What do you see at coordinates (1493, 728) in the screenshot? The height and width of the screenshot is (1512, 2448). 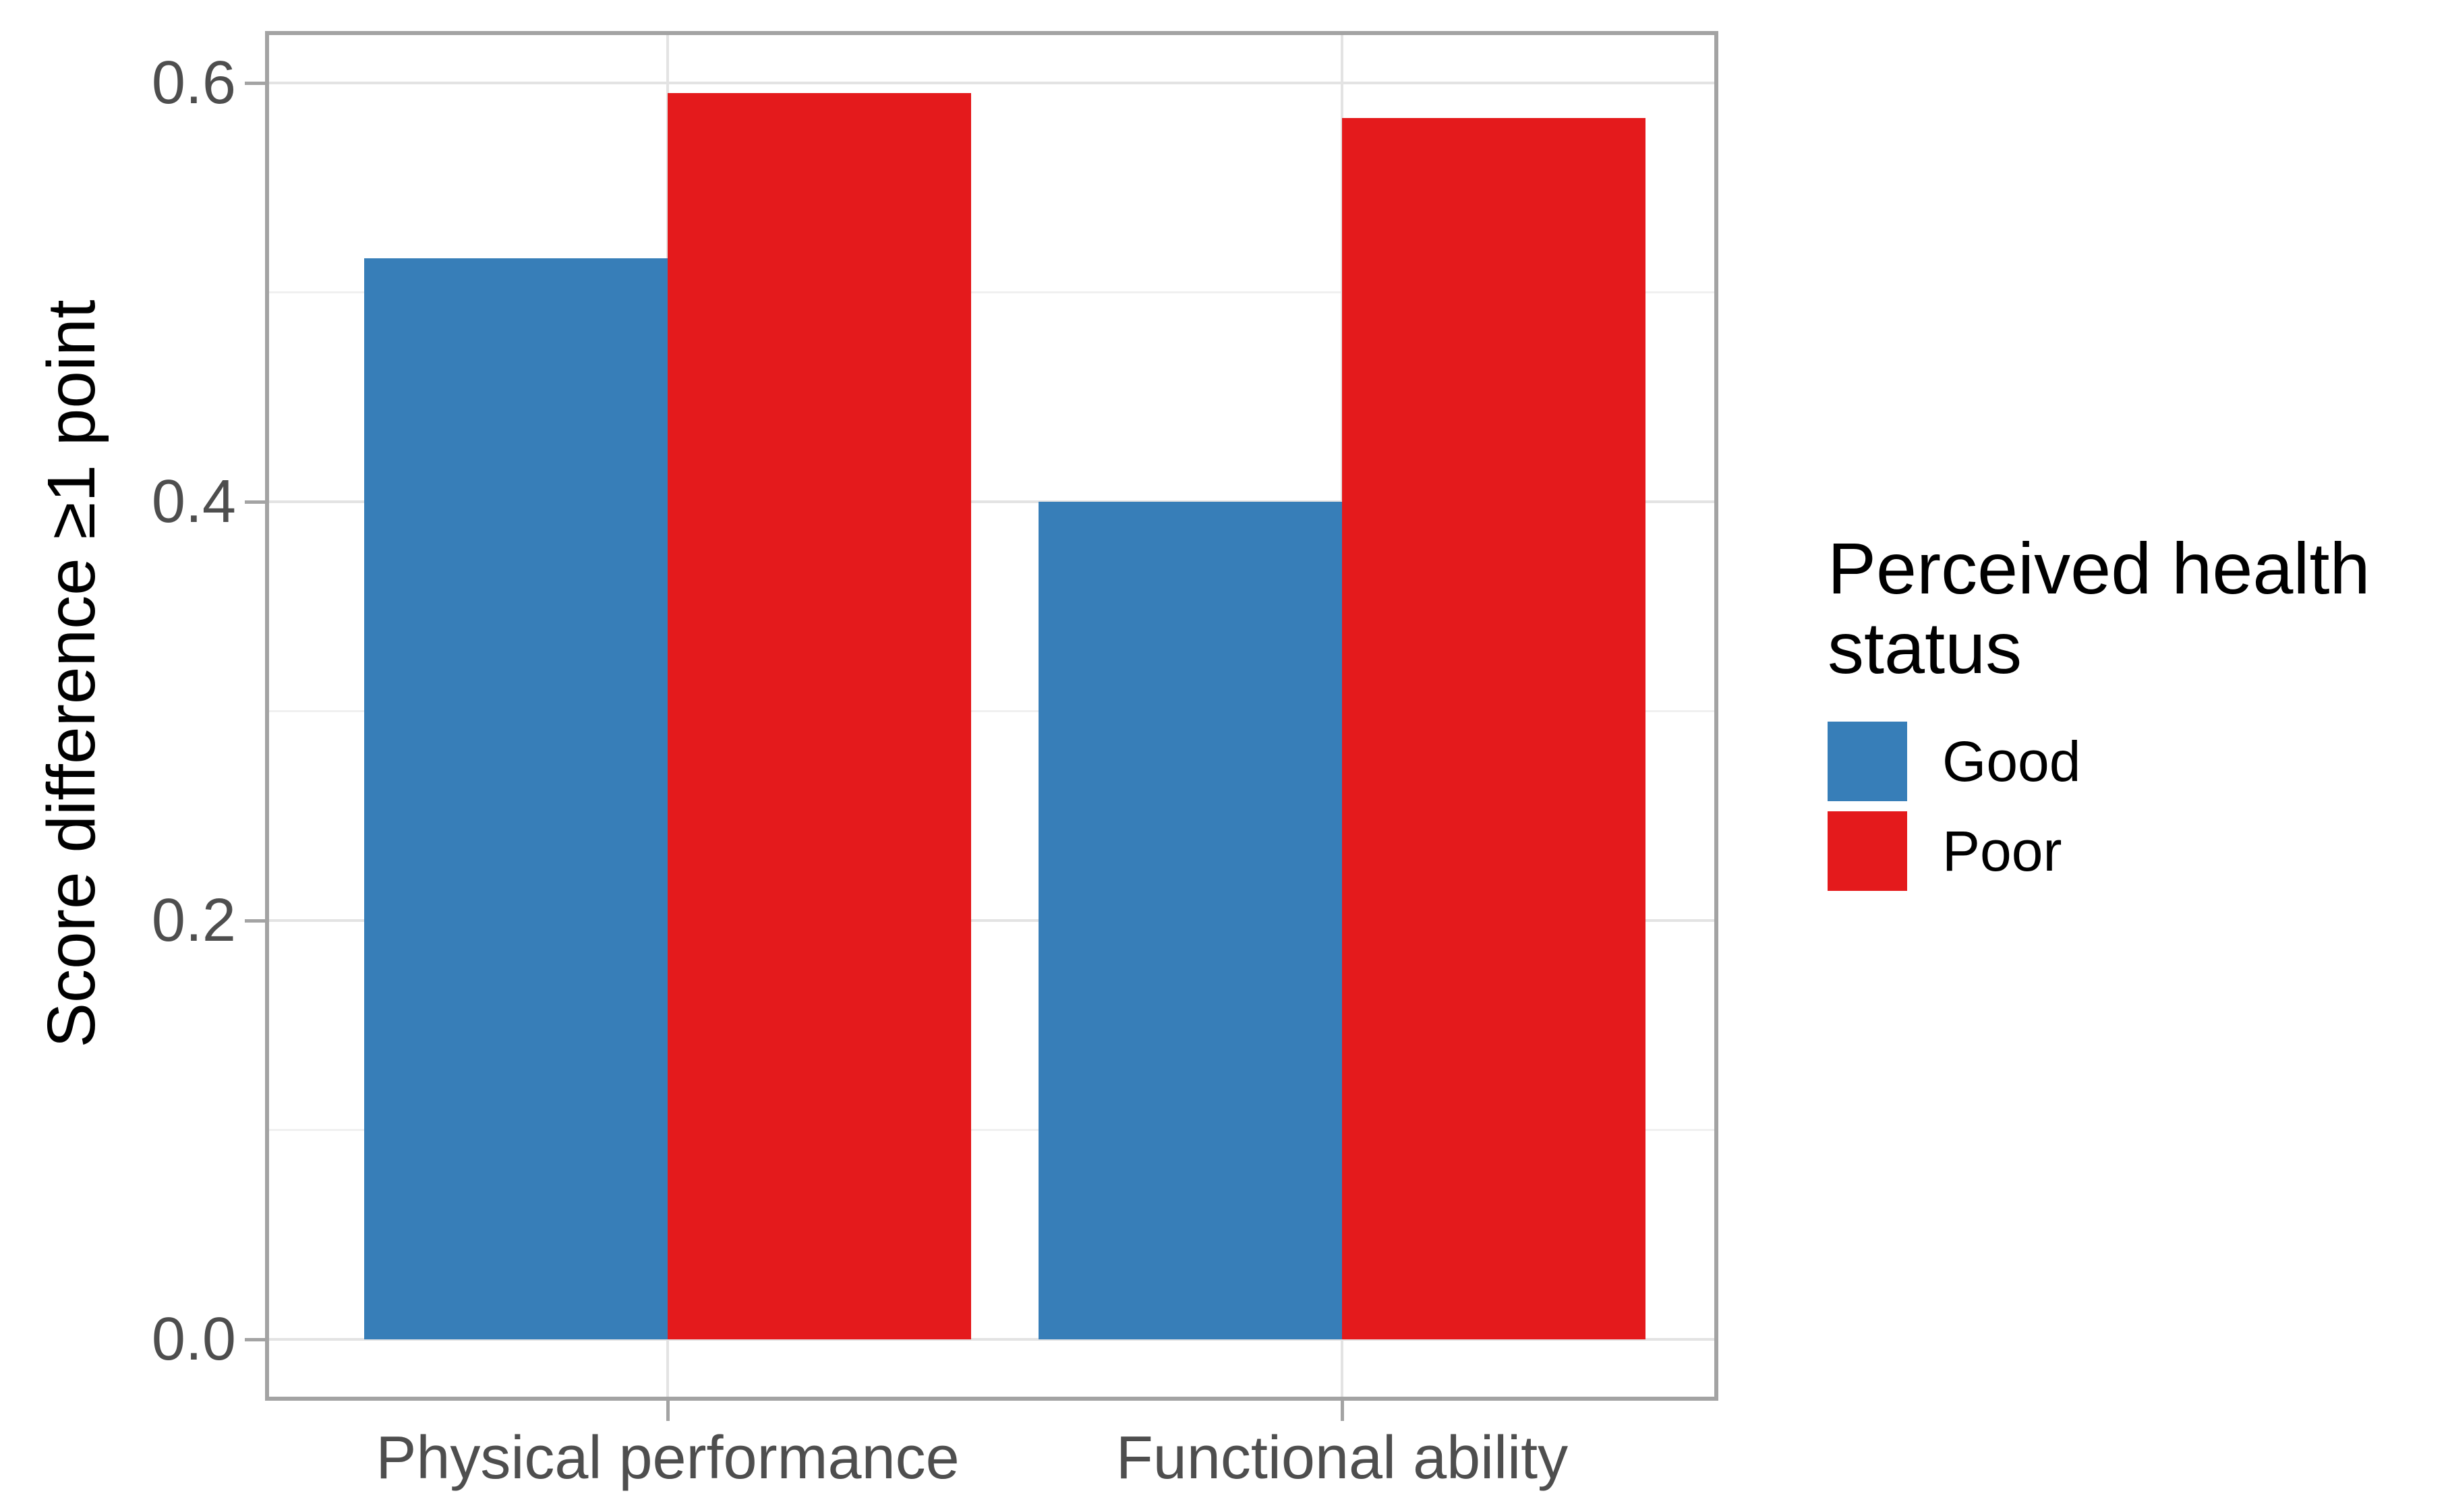 I see `bar-functional-ability-poor` at bounding box center [1493, 728].